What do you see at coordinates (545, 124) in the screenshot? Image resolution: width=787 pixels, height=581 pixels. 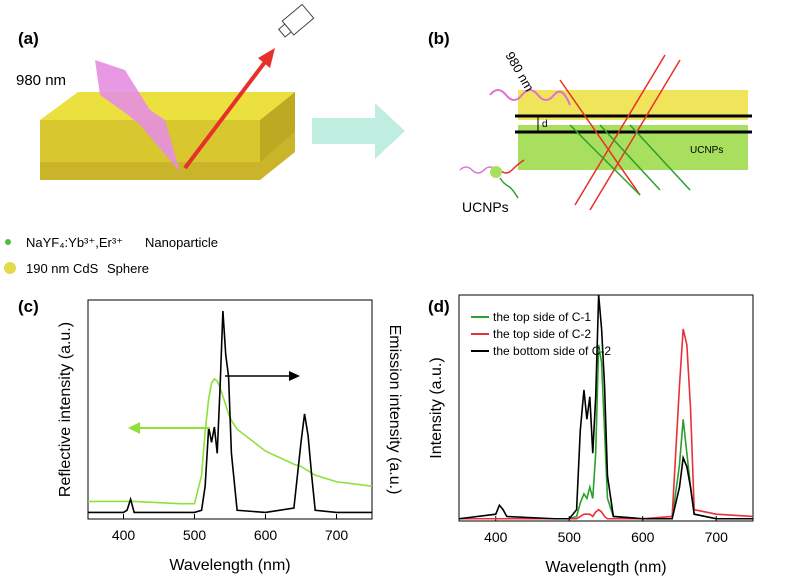 I see `spacing-label: d` at bounding box center [545, 124].